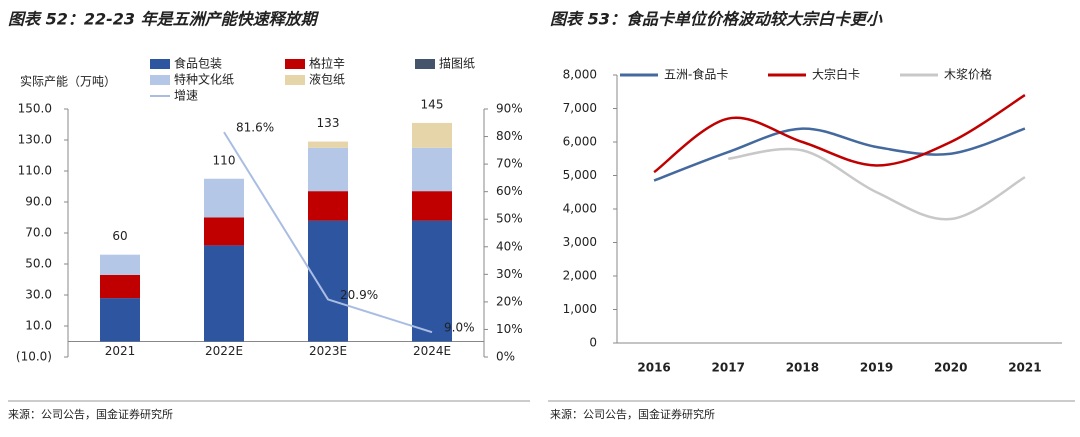 The width and height of the screenshot is (1080, 437). What do you see at coordinates (509, 274) in the screenshot?
I see `y2-tick-label: 30%` at bounding box center [509, 274].